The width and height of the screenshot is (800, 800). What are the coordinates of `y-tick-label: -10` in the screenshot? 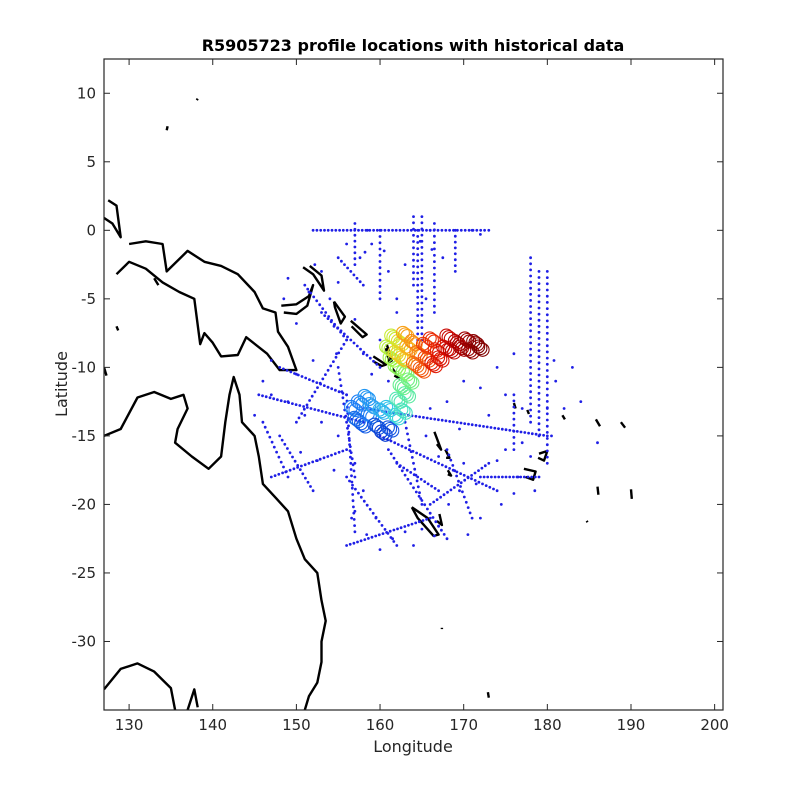 It's located at (84, 367).